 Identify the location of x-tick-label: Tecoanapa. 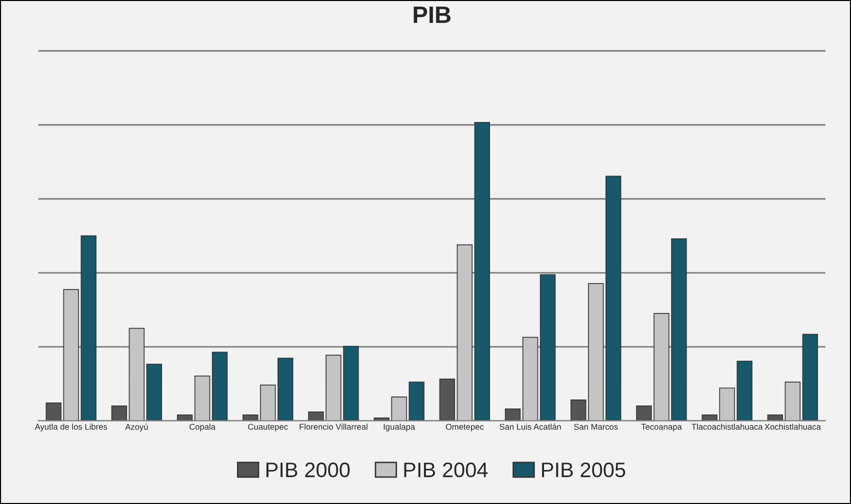
(661, 428).